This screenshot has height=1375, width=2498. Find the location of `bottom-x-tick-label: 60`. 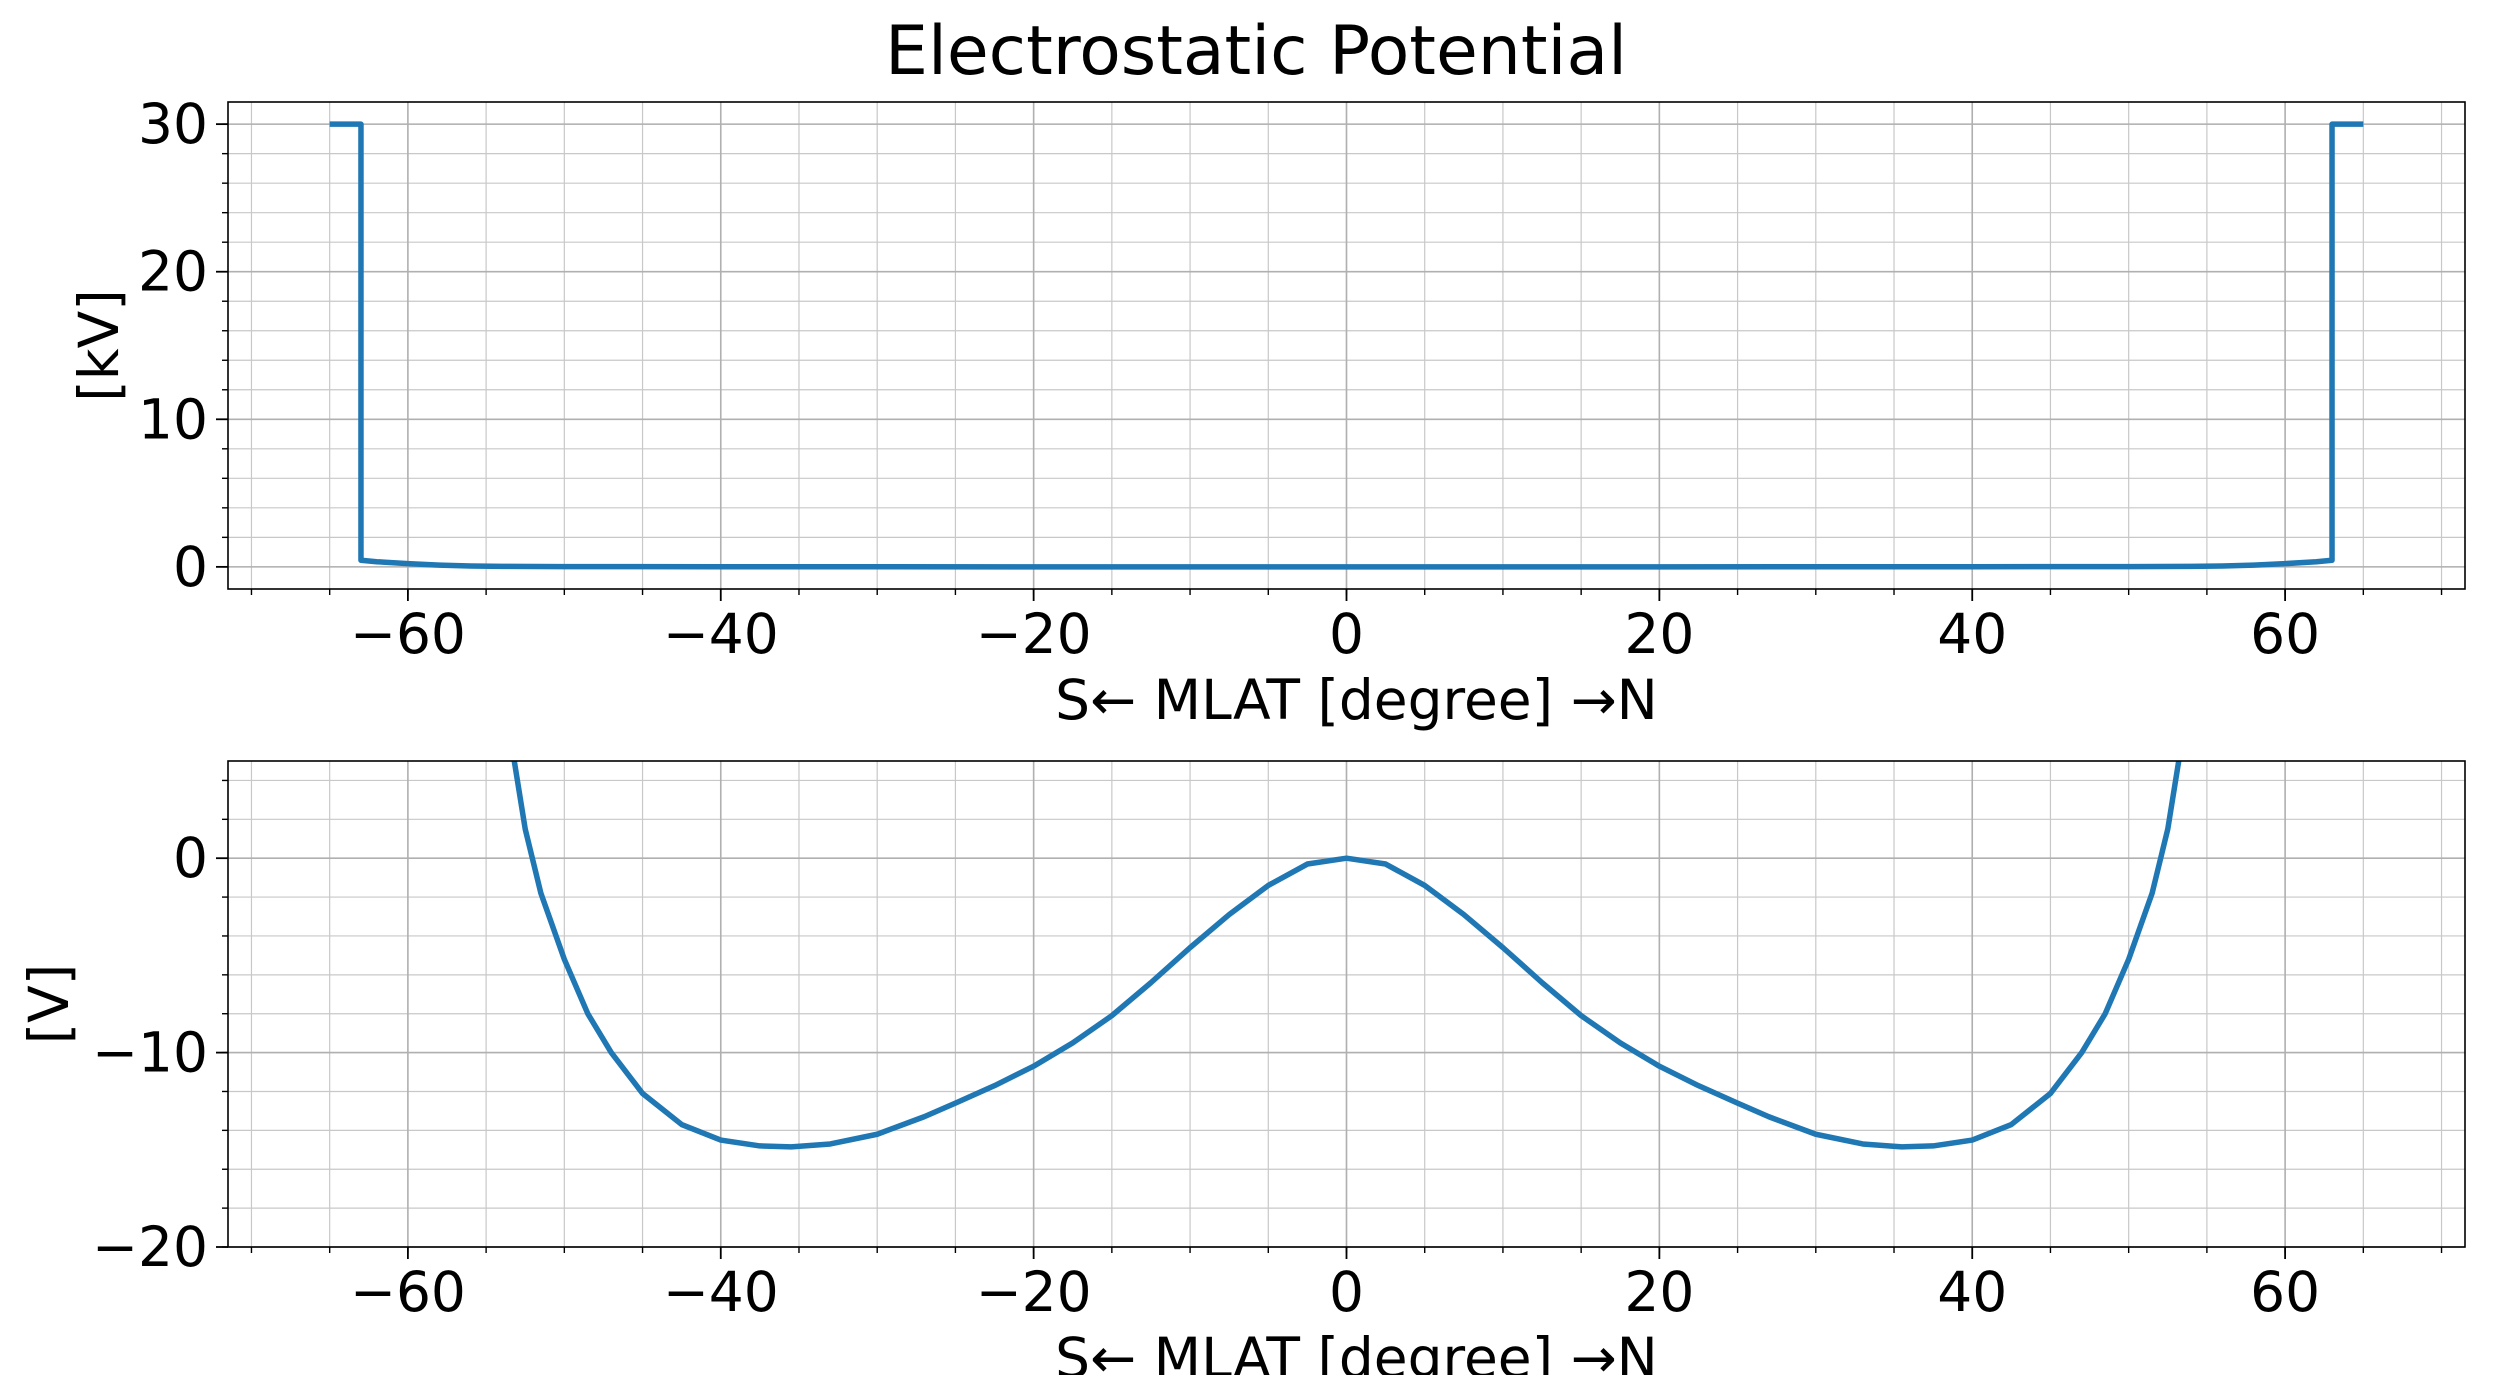

bottom-x-tick-label: 60 is located at coordinates (2285, 1292).